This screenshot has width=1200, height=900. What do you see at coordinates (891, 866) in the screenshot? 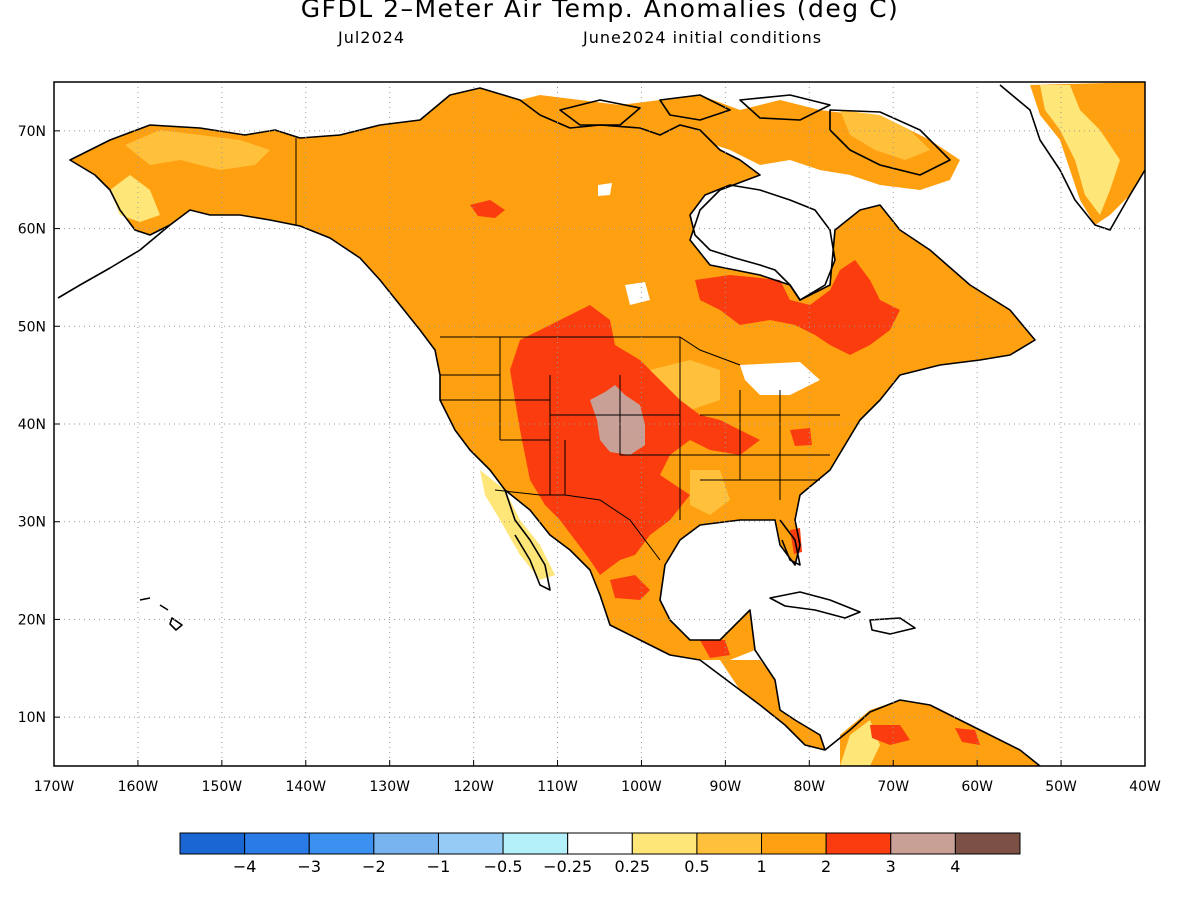
I see `colorbar-label: 3` at bounding box center [891, 866].